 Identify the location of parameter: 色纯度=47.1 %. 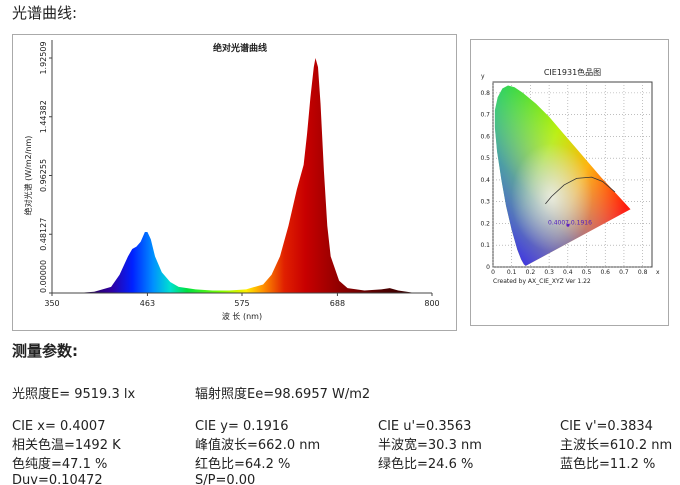
(59, 464).